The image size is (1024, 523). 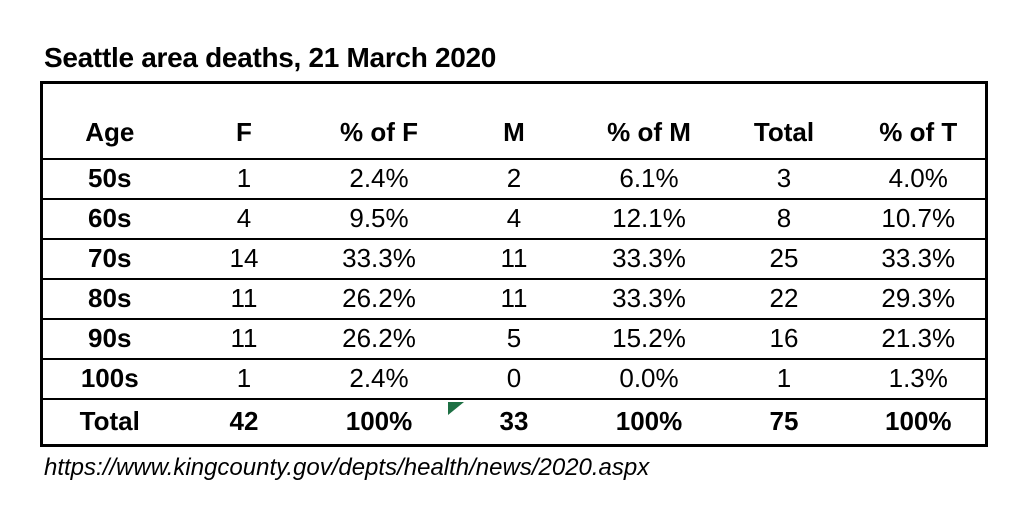 I want to click on cell-total: 8, so click(x=784, y=218).